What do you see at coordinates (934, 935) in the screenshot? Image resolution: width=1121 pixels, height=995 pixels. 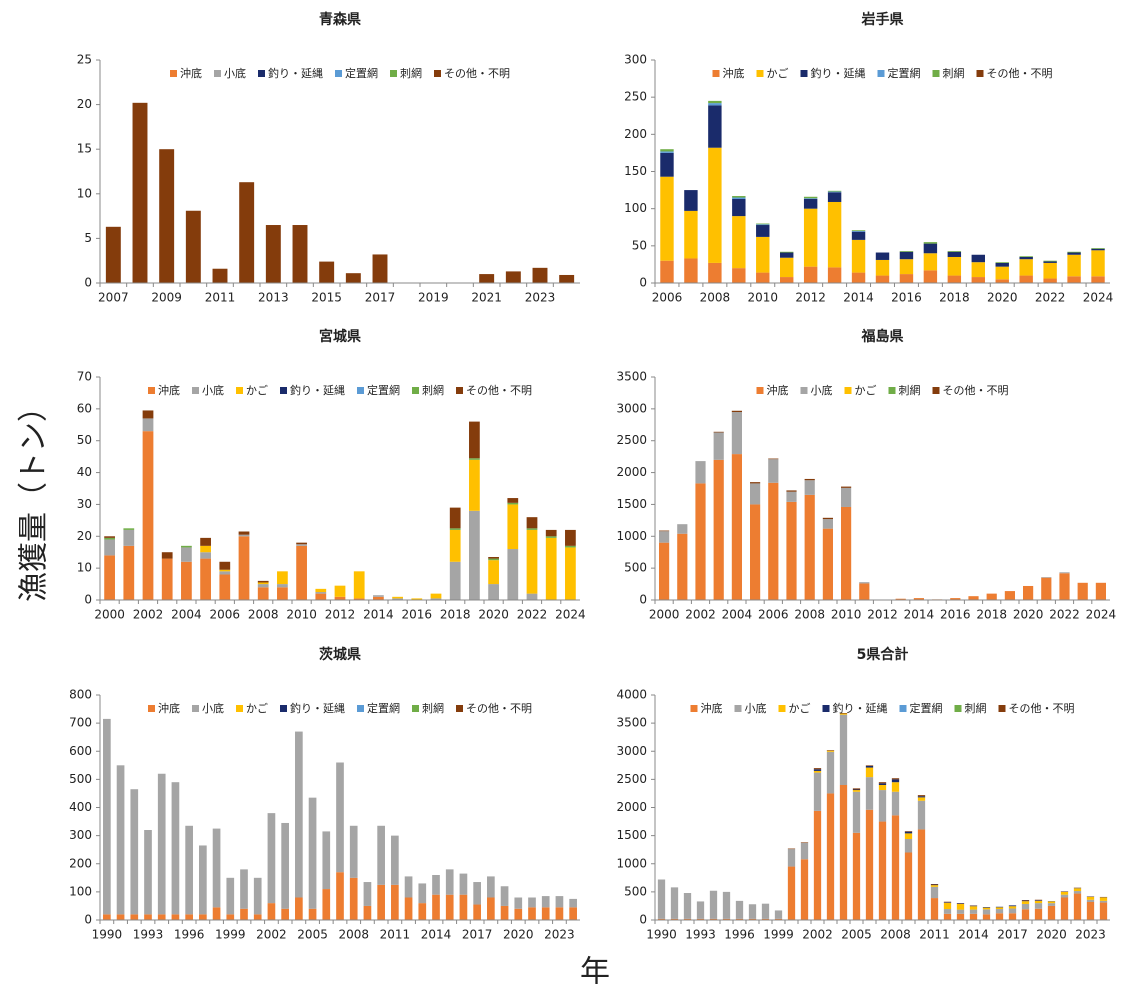 I see `x-tick-label: 2011` at bounding box center [934, 935].